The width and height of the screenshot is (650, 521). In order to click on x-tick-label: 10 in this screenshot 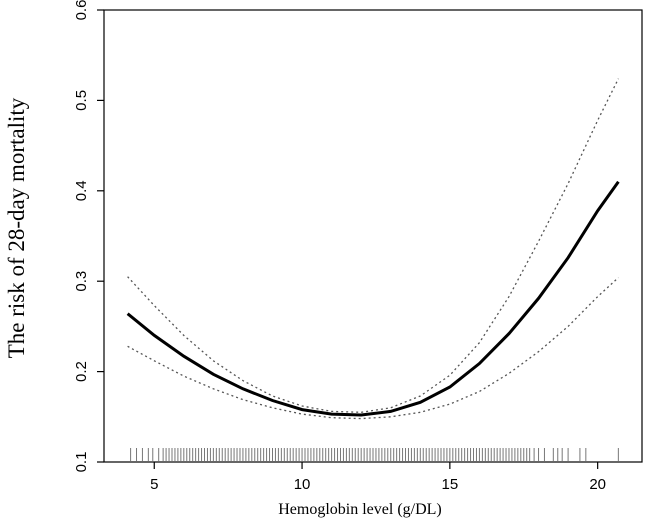, I will do `click(302, 484)`.